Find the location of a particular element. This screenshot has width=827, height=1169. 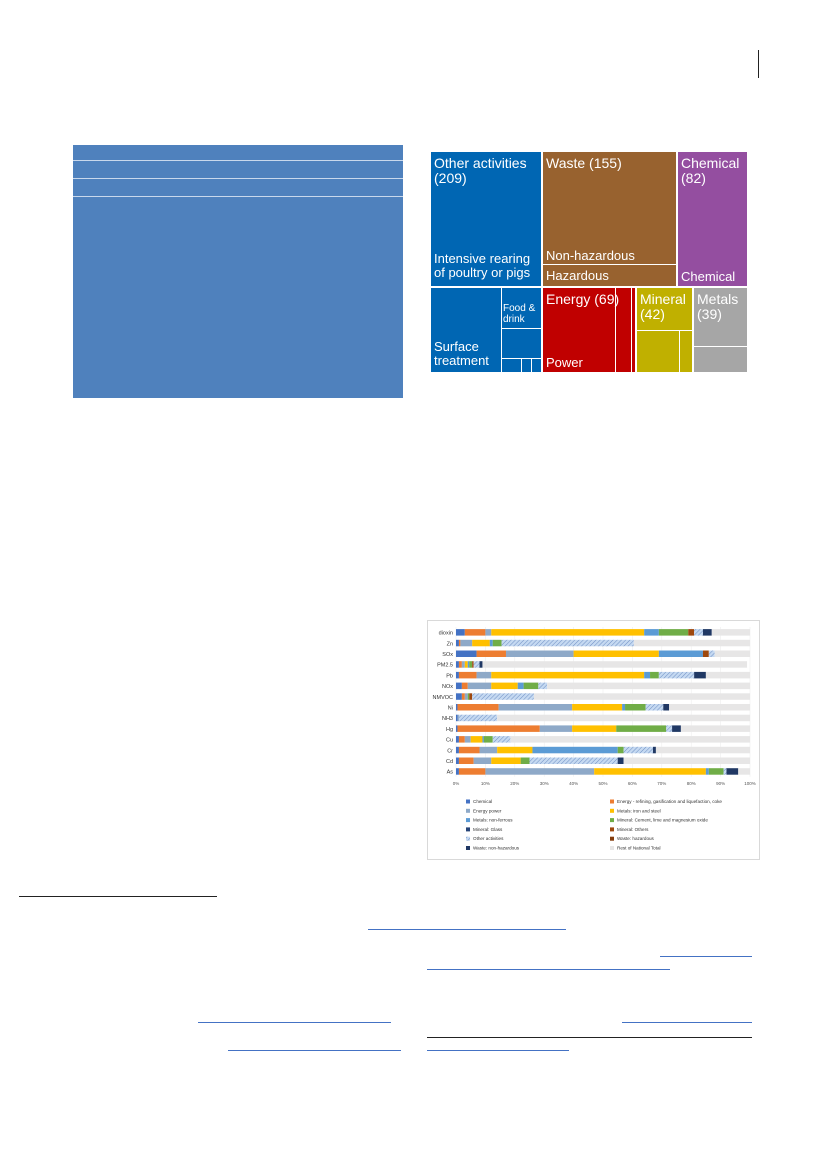

tile-title: Waste (155) is located at coordinates (584, 163).